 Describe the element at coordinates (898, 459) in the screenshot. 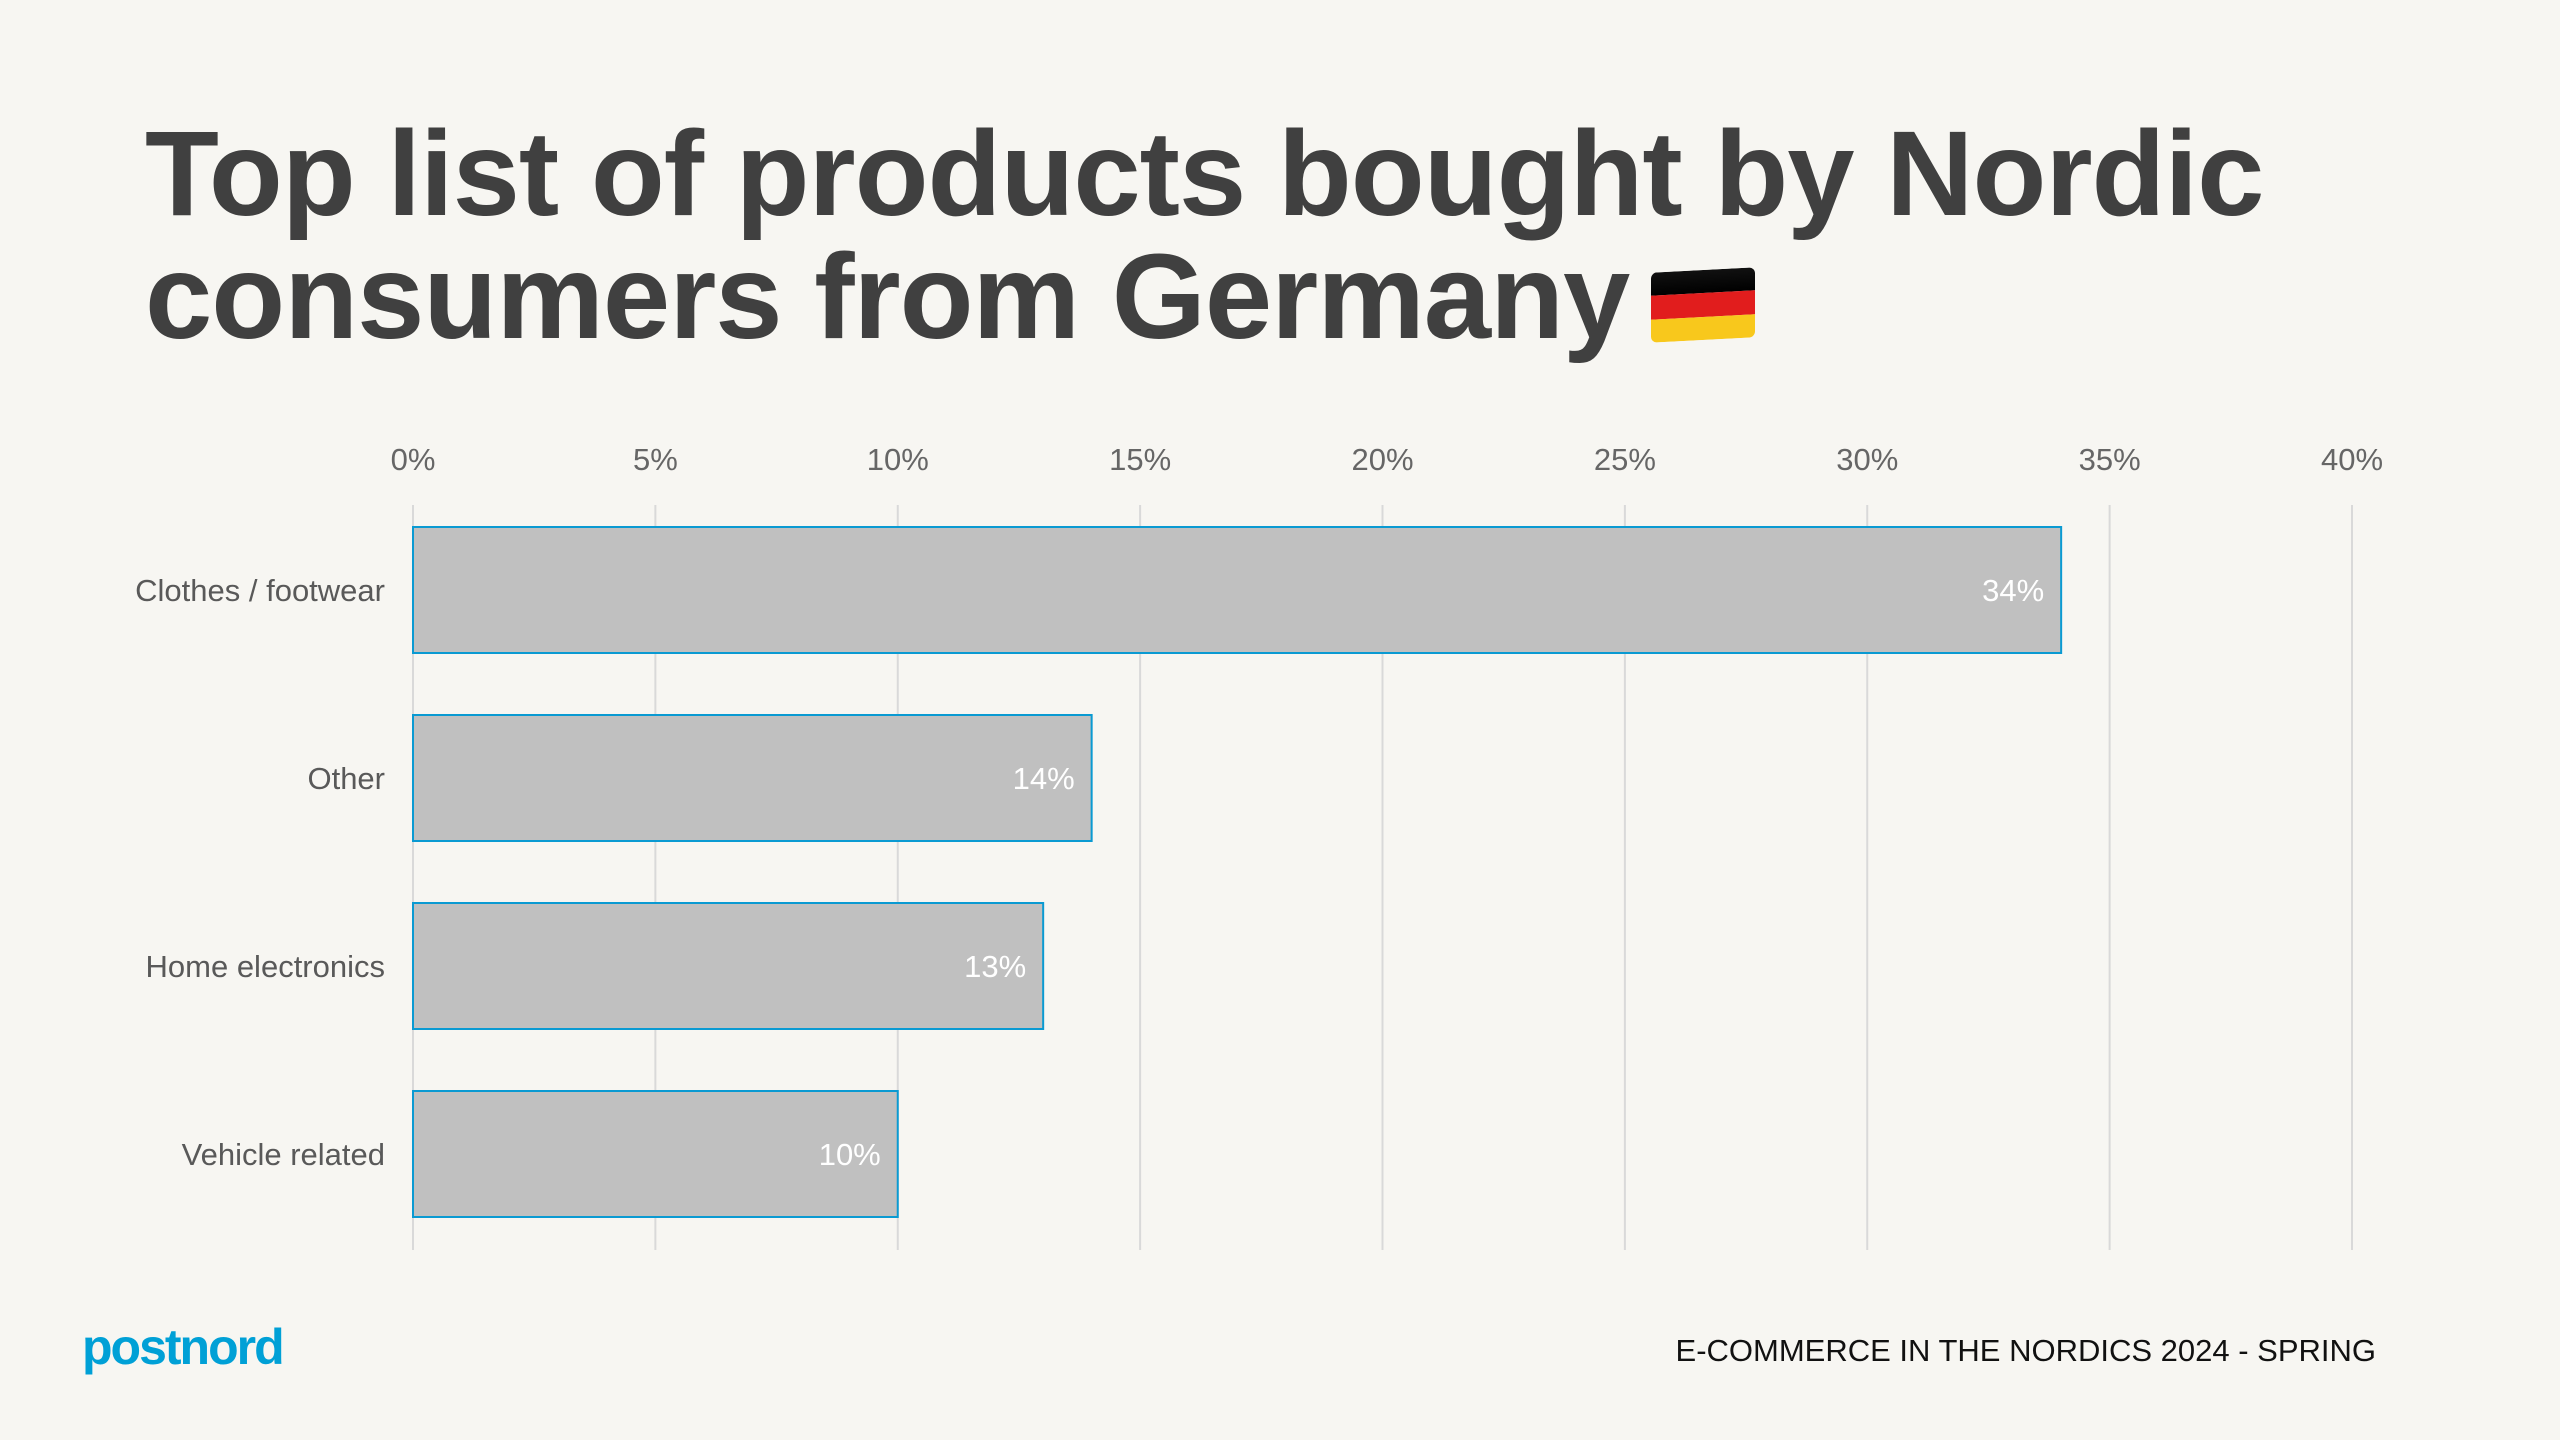

I see `x-tick-label: 10%` at that location.